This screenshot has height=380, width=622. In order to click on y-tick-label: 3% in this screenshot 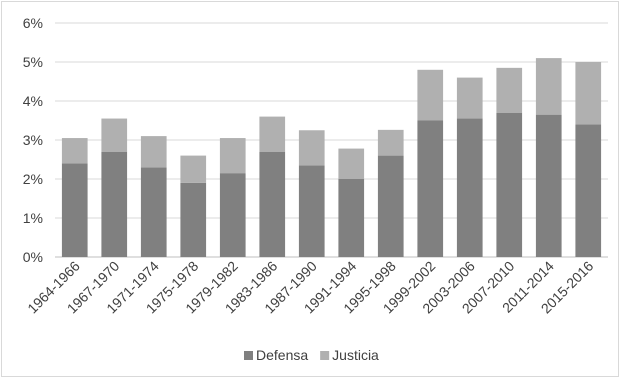, I will do `click(33, 140)`.